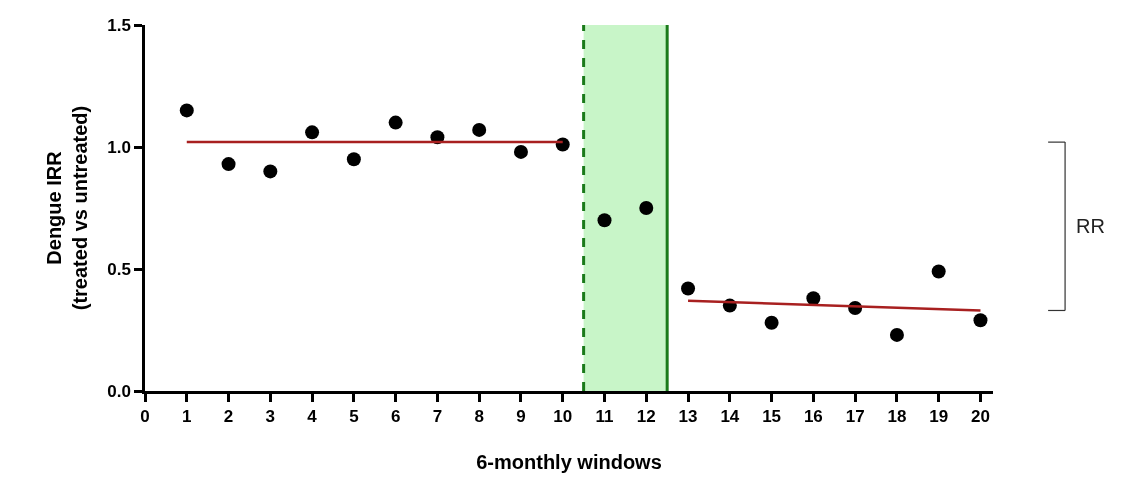 This screenshot has width=1123, height=491. I want to click on x-tick-label: 15, so click(772, 417).